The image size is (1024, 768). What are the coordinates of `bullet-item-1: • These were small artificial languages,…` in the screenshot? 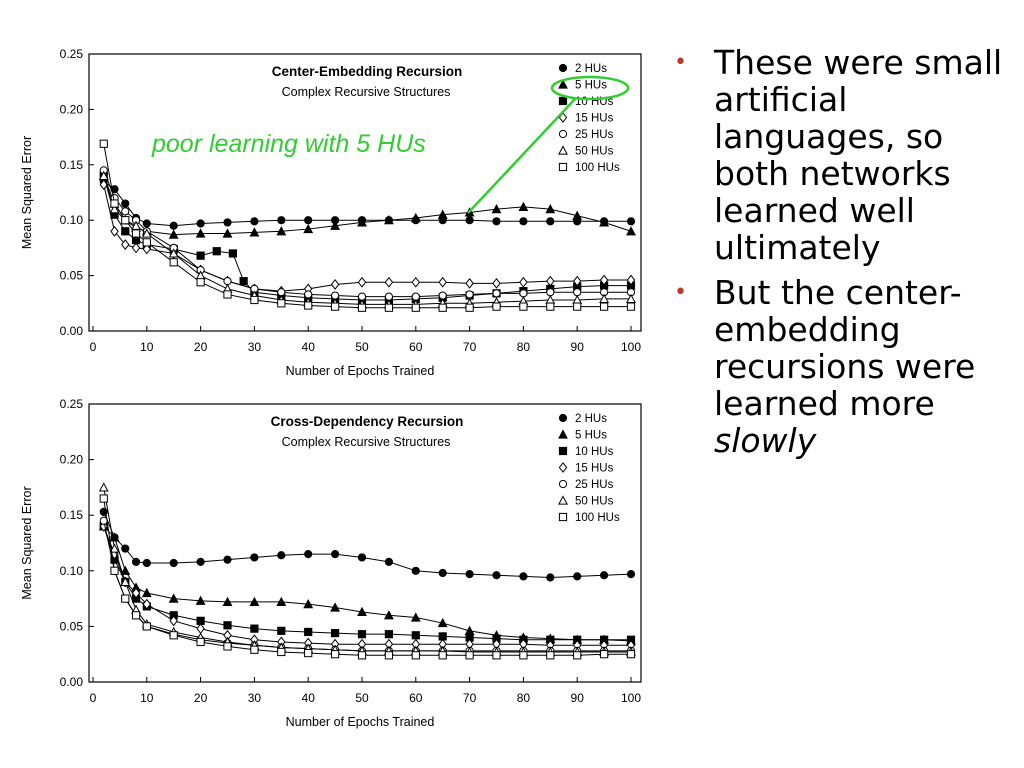 It's located at (842, 155).